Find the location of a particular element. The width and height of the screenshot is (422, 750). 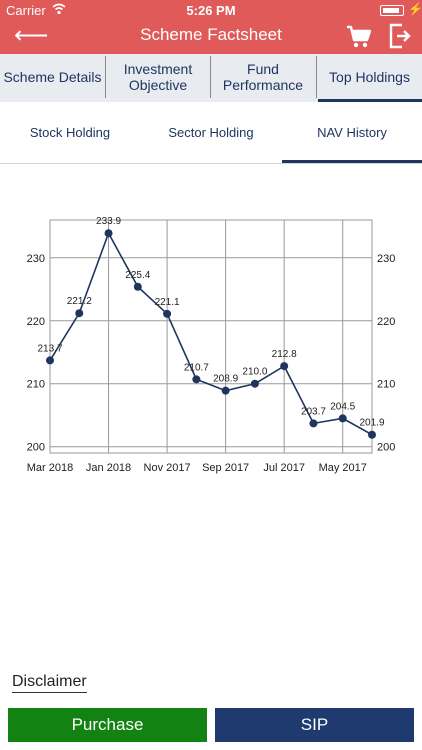

tab-top-holdings: Top Holdings is located at coordinates (369, 77).